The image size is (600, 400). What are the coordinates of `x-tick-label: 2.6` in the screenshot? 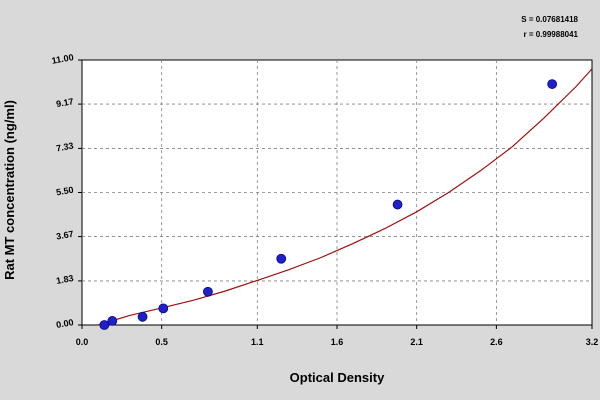 It's located at (496, 342).